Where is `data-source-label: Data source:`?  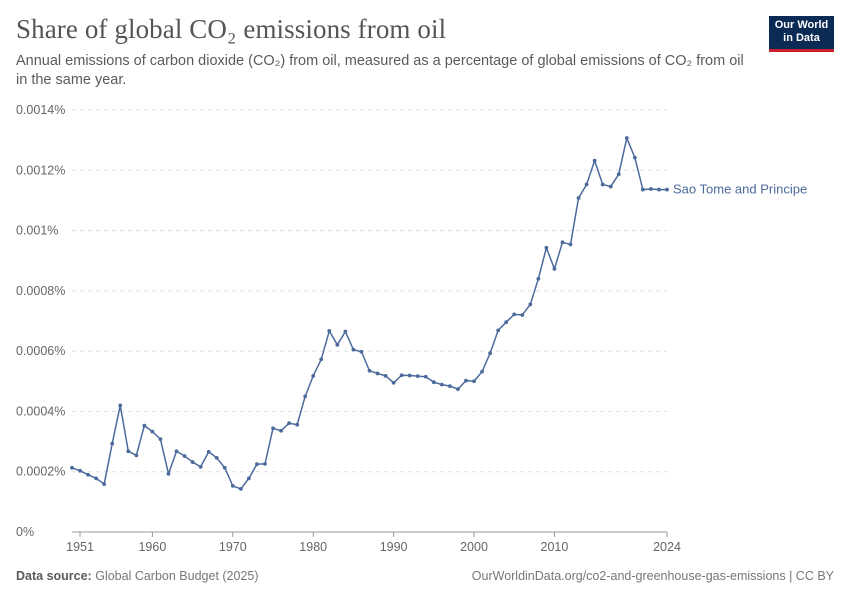
data-source-label: Data source: is located at coordinates (54, 576).